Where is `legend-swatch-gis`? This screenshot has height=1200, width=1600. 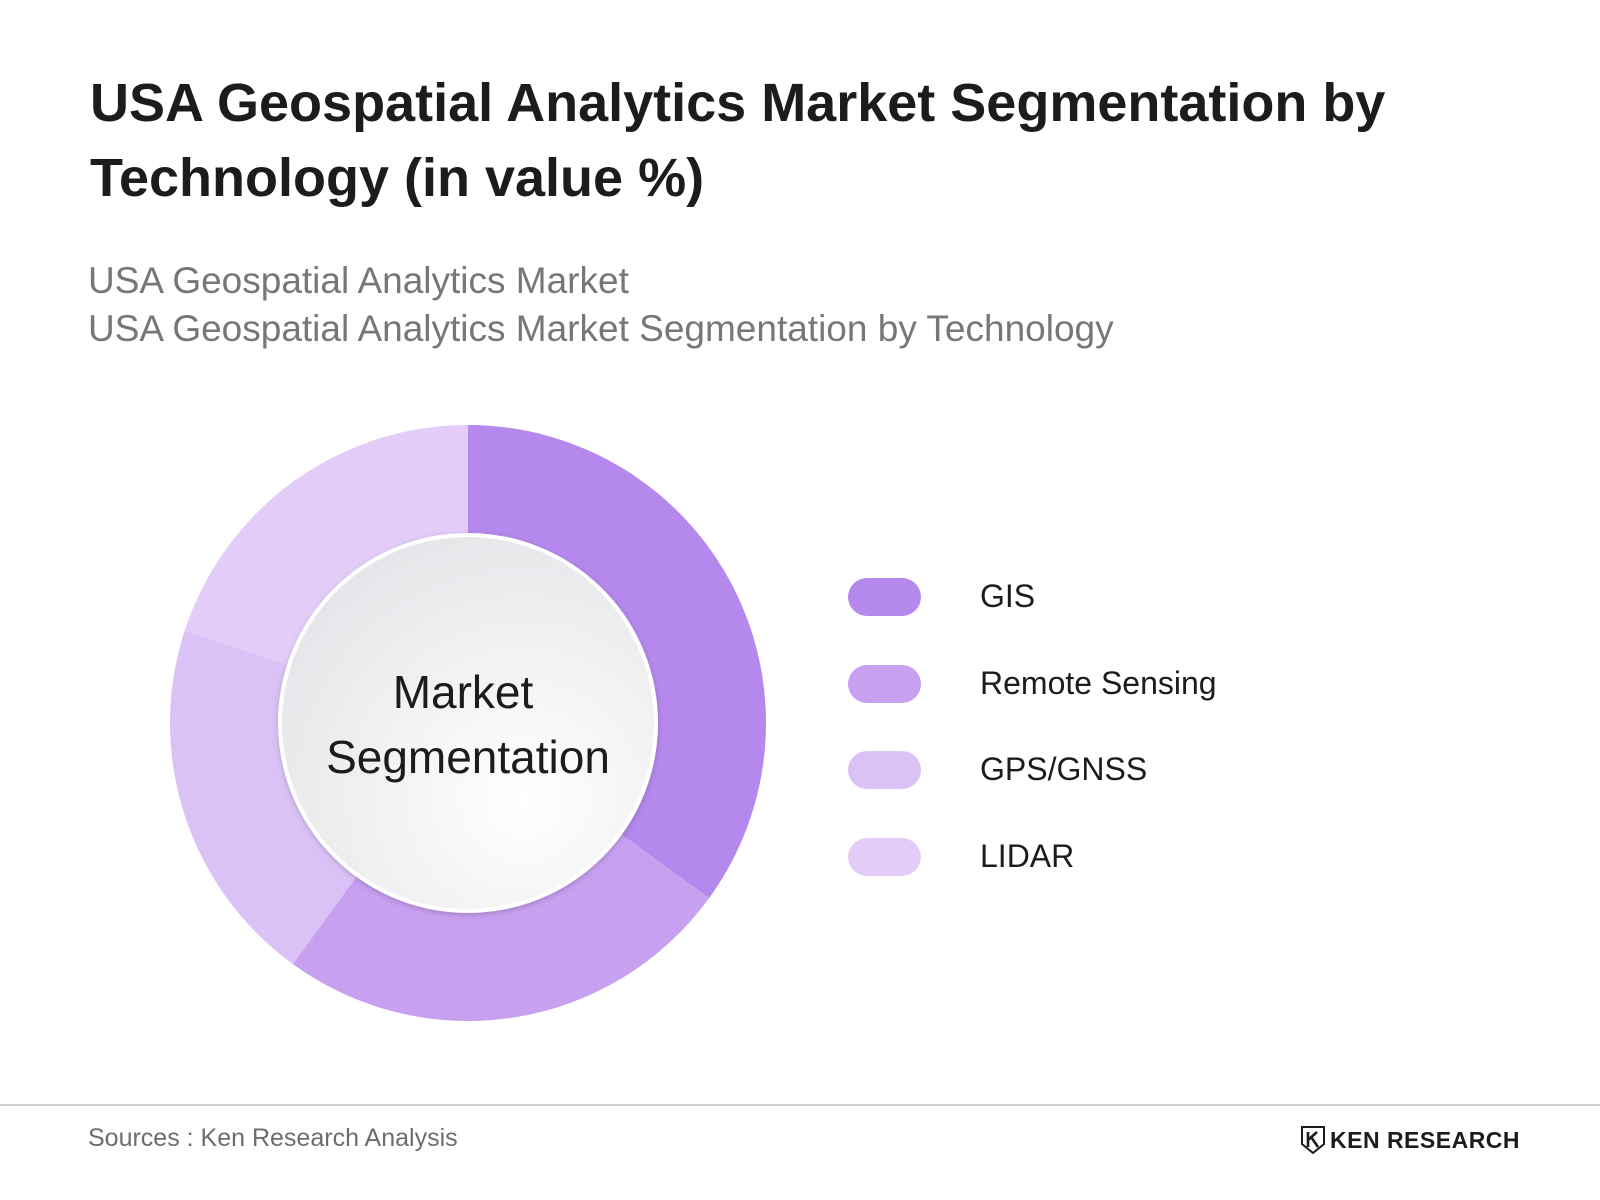
legend-swatch-gis is located at coordinates (884, 597).